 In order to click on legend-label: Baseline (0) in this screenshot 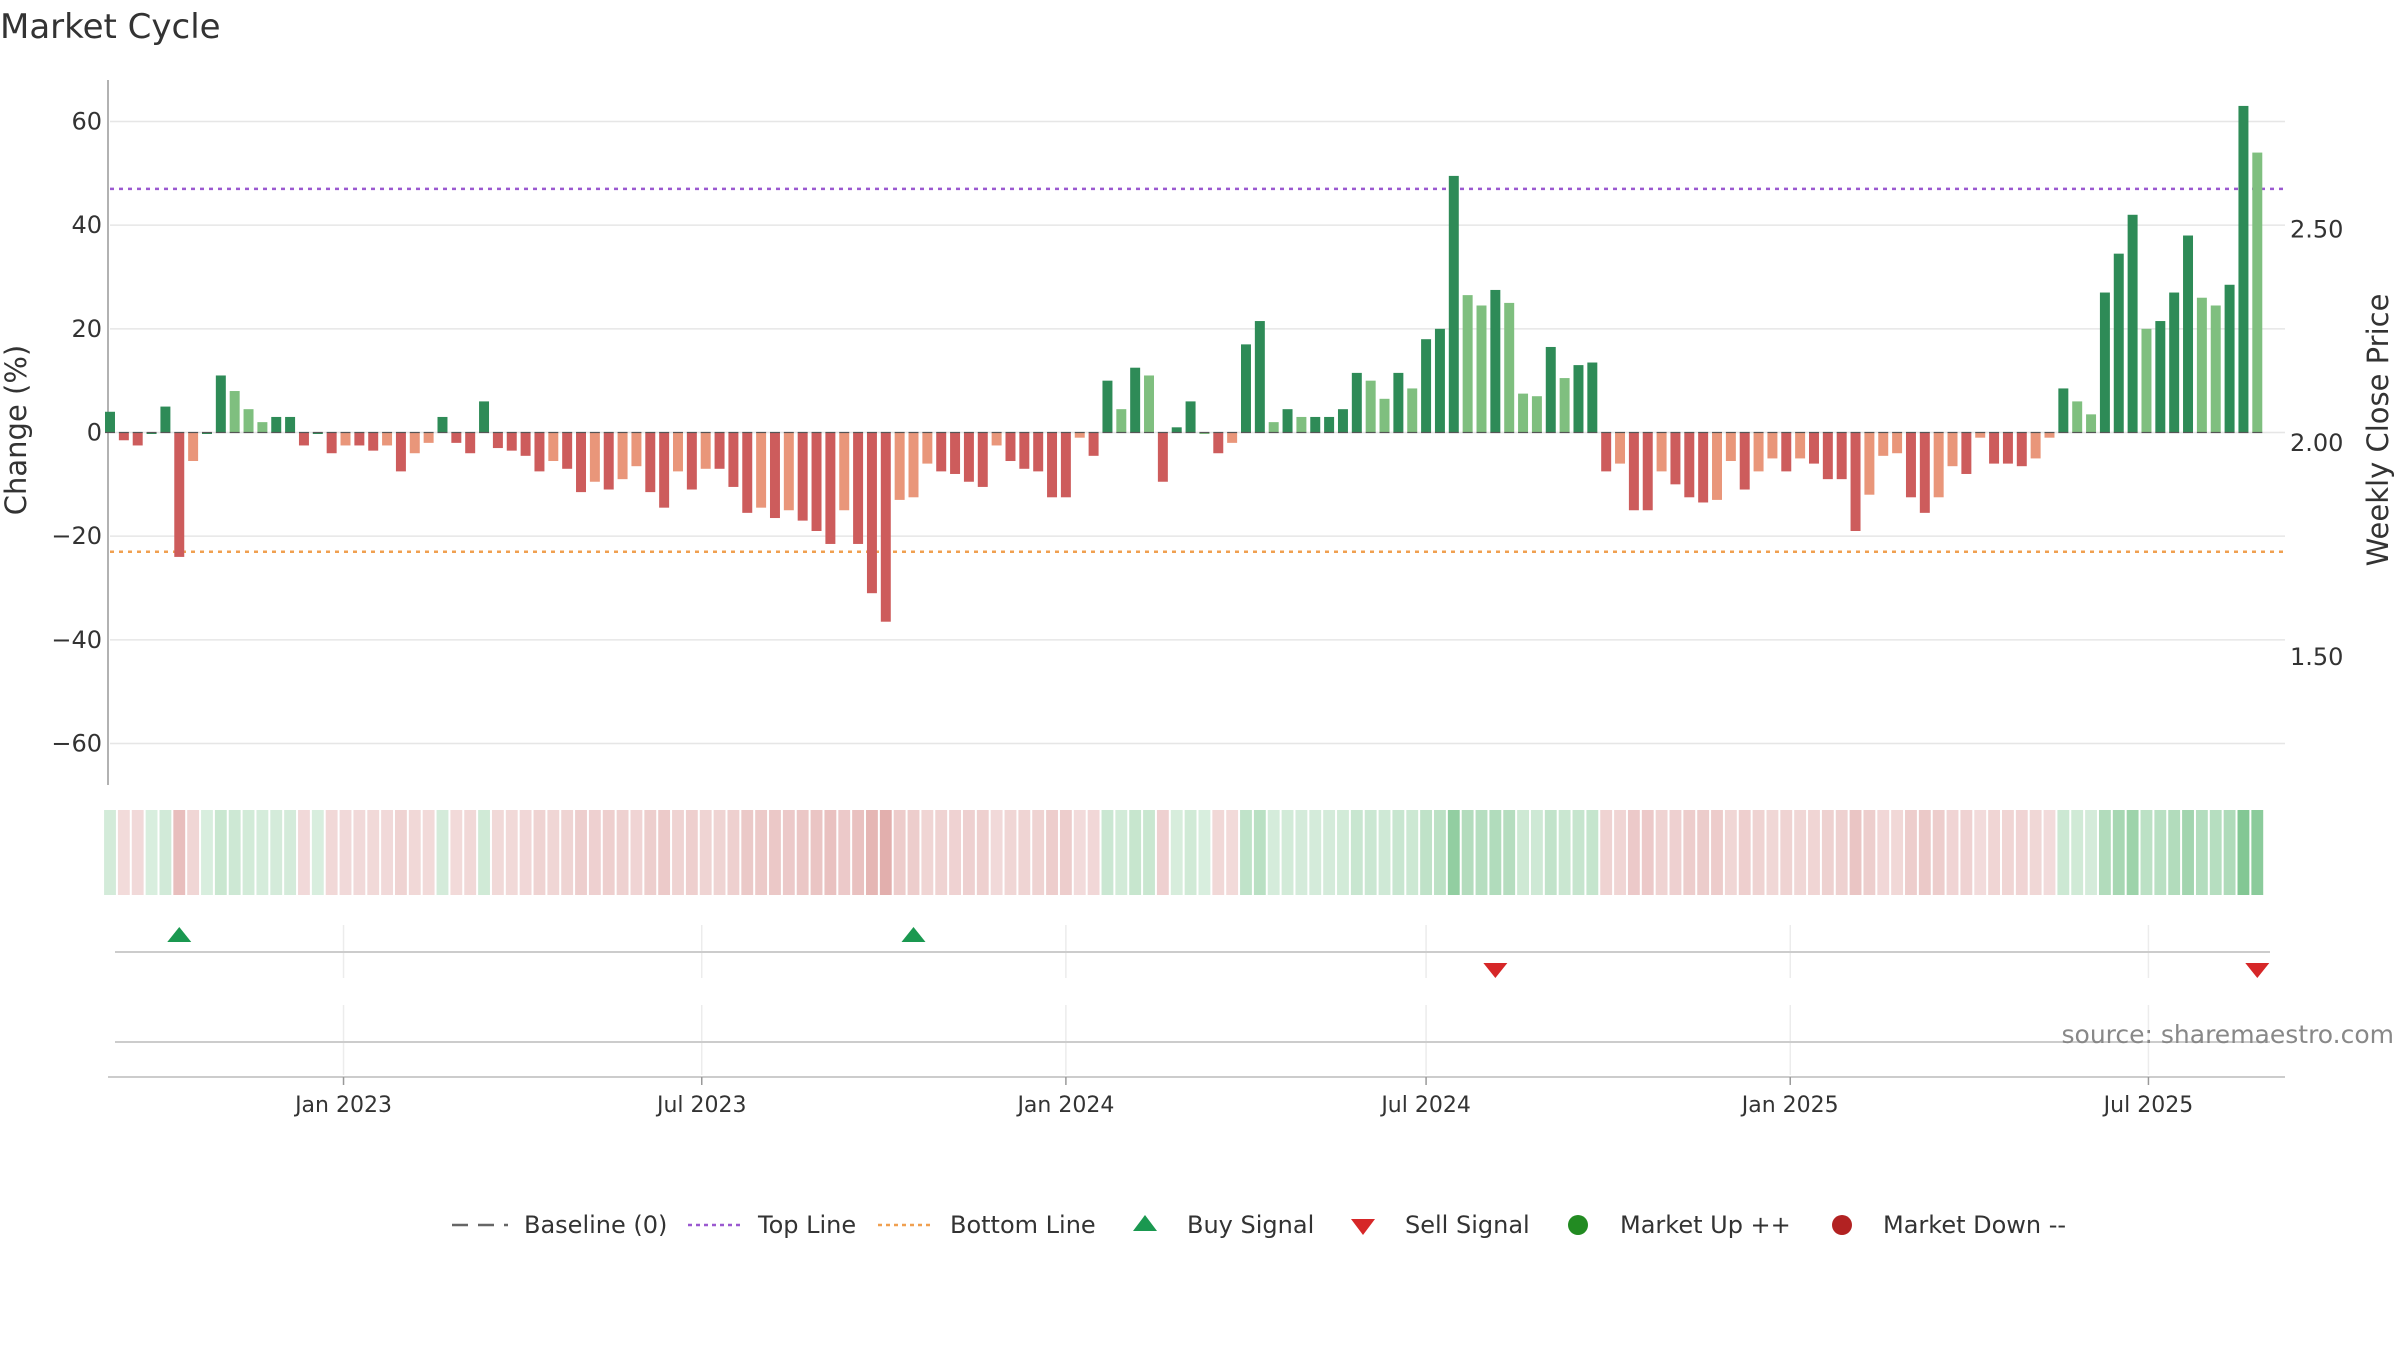, I will do `click(595, 1225)`.